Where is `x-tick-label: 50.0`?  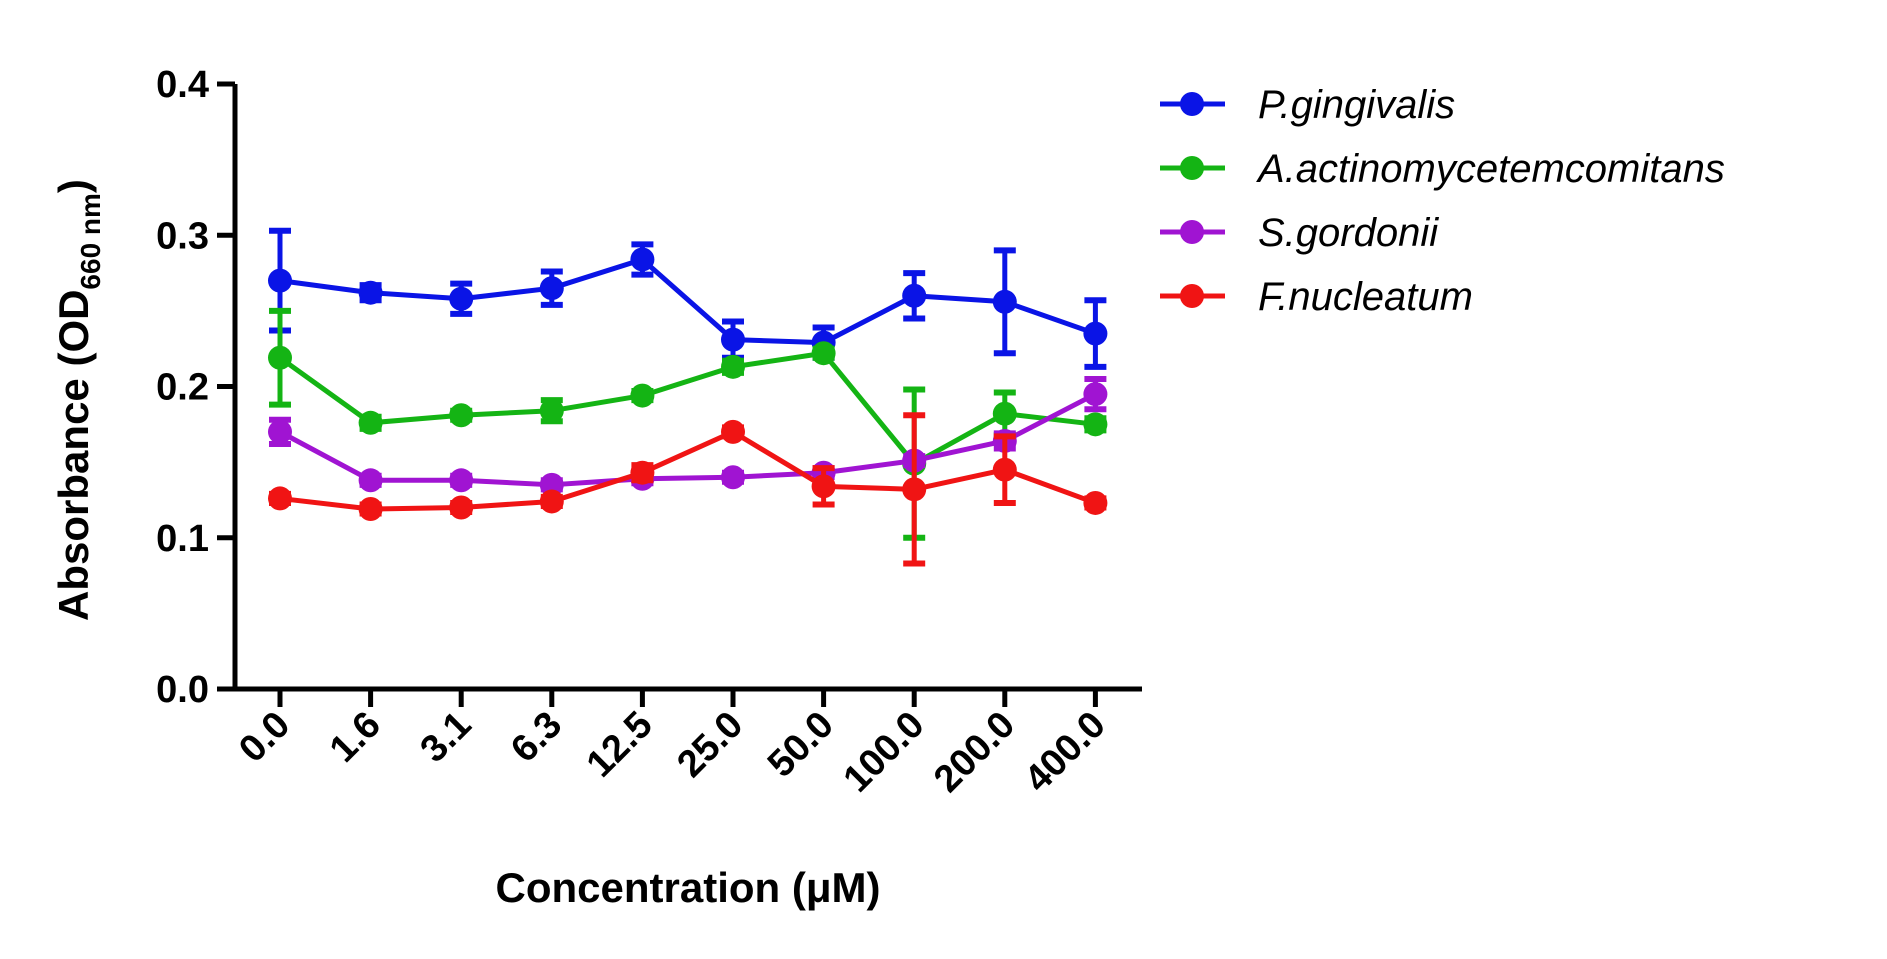 x-tick-label: 50.0 is located at coordinates (801, 745).